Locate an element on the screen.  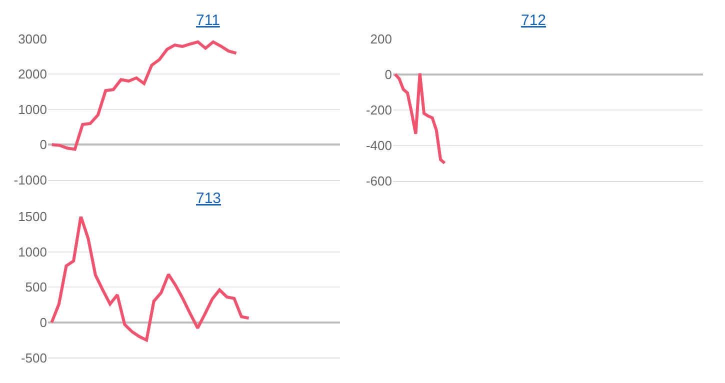
y-tick-label: -400 is located at coordinates (379, 145).